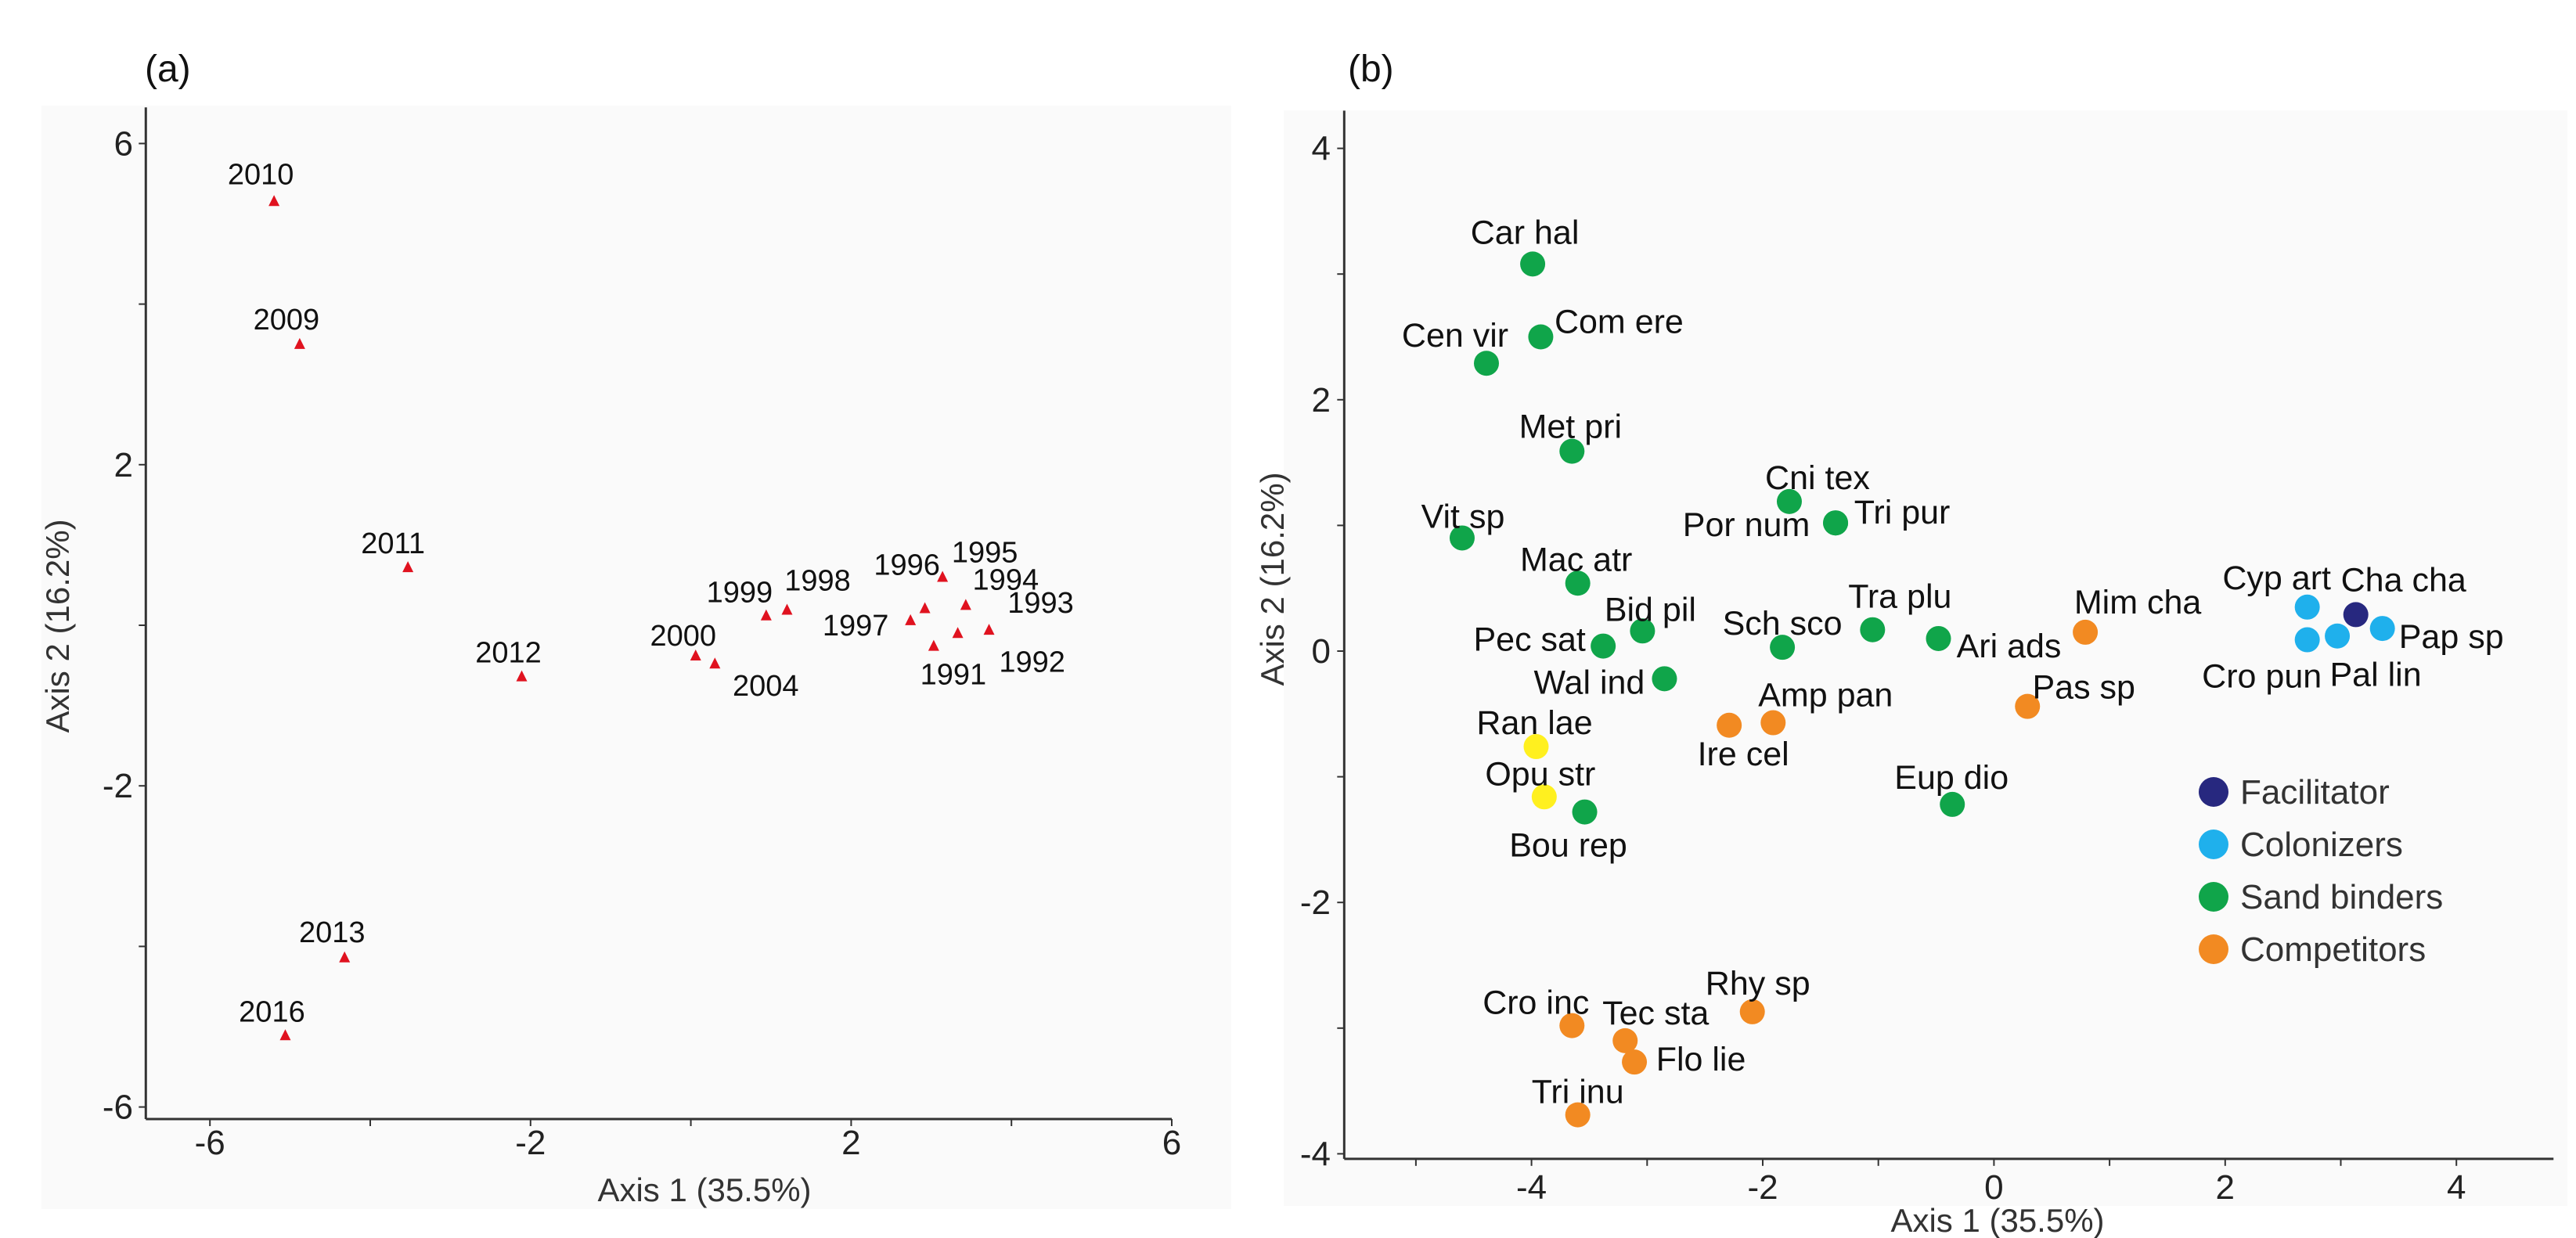  I want to click on point-label-pas-sp: Pas sp, so click(2083, 688).